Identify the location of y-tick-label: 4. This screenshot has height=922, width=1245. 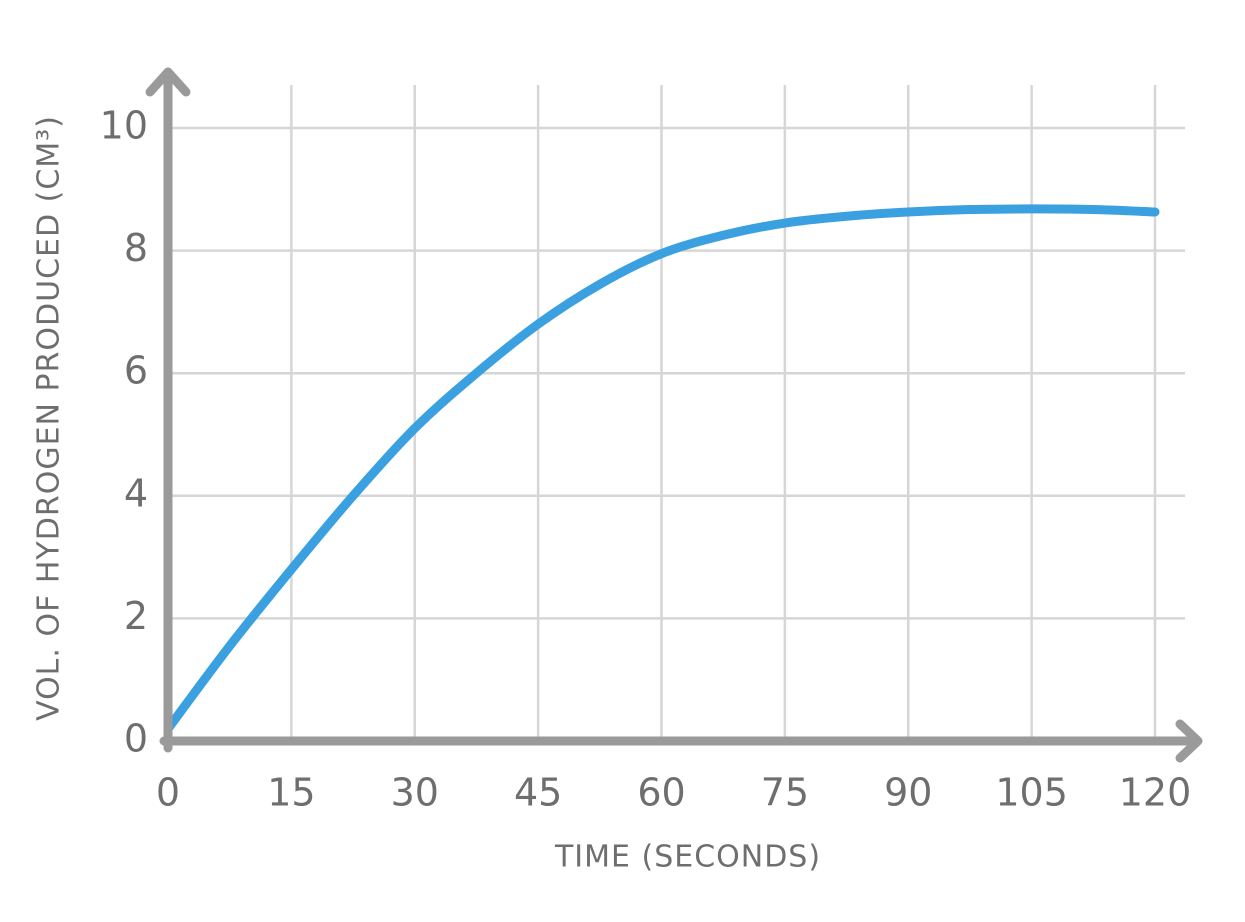
(136, 493).